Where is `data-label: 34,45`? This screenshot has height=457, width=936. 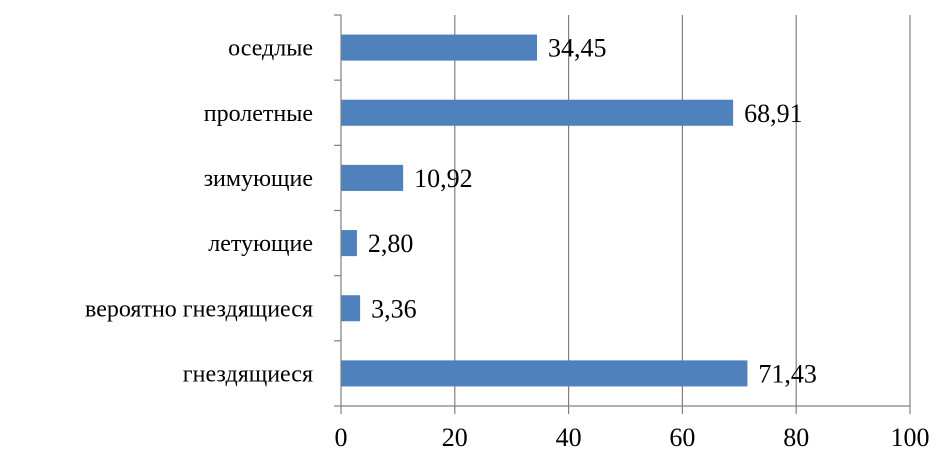
data-label: 34,45 is located at coordinates (577, 48).